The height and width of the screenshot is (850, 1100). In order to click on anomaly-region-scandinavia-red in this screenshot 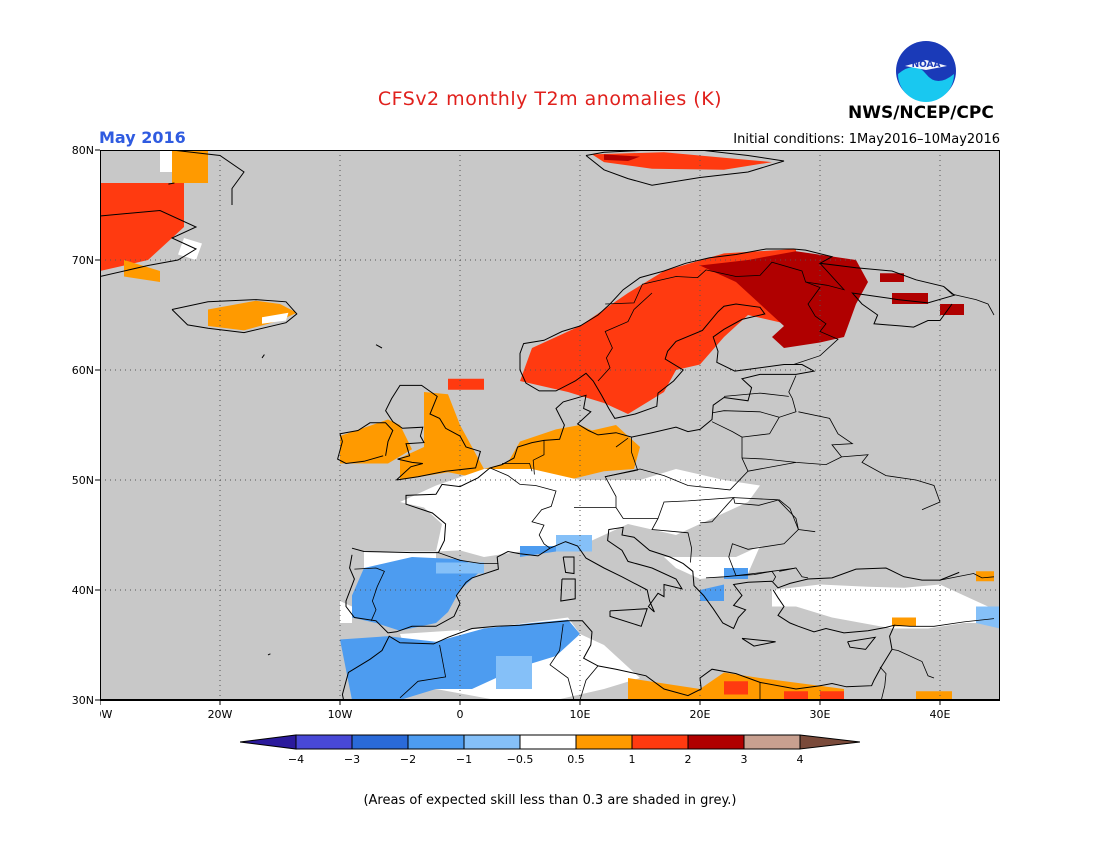, I will do `click(466, 384)`.